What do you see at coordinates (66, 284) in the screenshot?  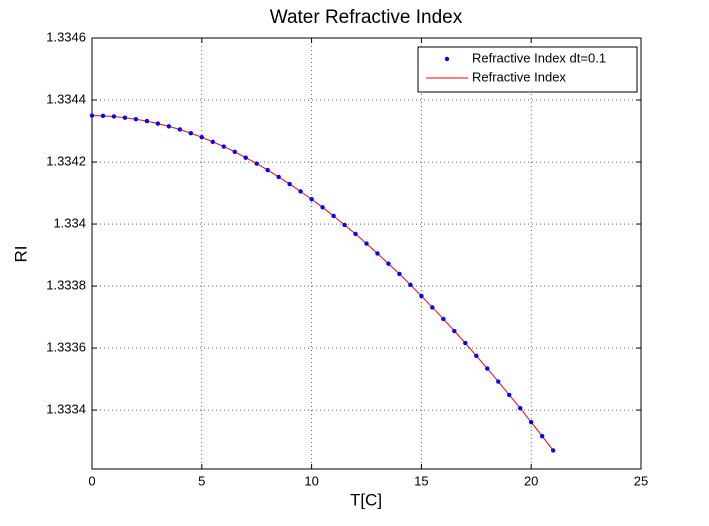 I see `y-tick-label: 1.3338` at bounding box center [66, 284].